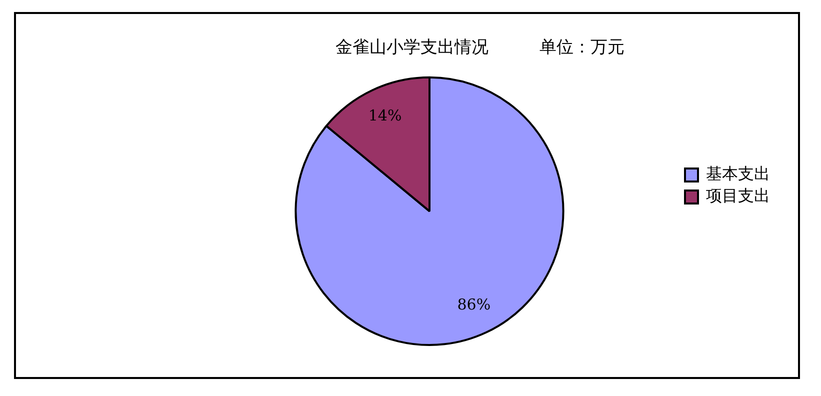  What do you see at coordinates (480, 48) in the screenshot?
I see `chart-title: 金雀山小学支出情况 单位：万元` at bounding box center [480, 48].